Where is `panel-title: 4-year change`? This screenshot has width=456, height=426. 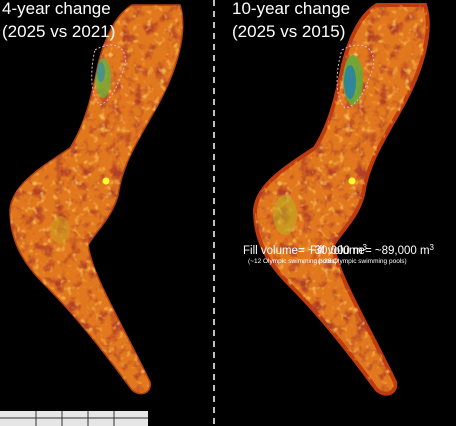 panel-title: 4-year change is located at coordinates (56, 9).